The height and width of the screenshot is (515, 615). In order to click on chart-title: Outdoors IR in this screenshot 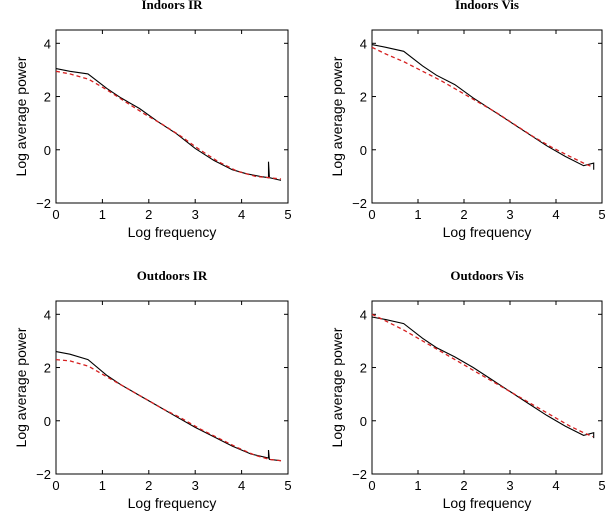, I will do `click(172, 275)`.